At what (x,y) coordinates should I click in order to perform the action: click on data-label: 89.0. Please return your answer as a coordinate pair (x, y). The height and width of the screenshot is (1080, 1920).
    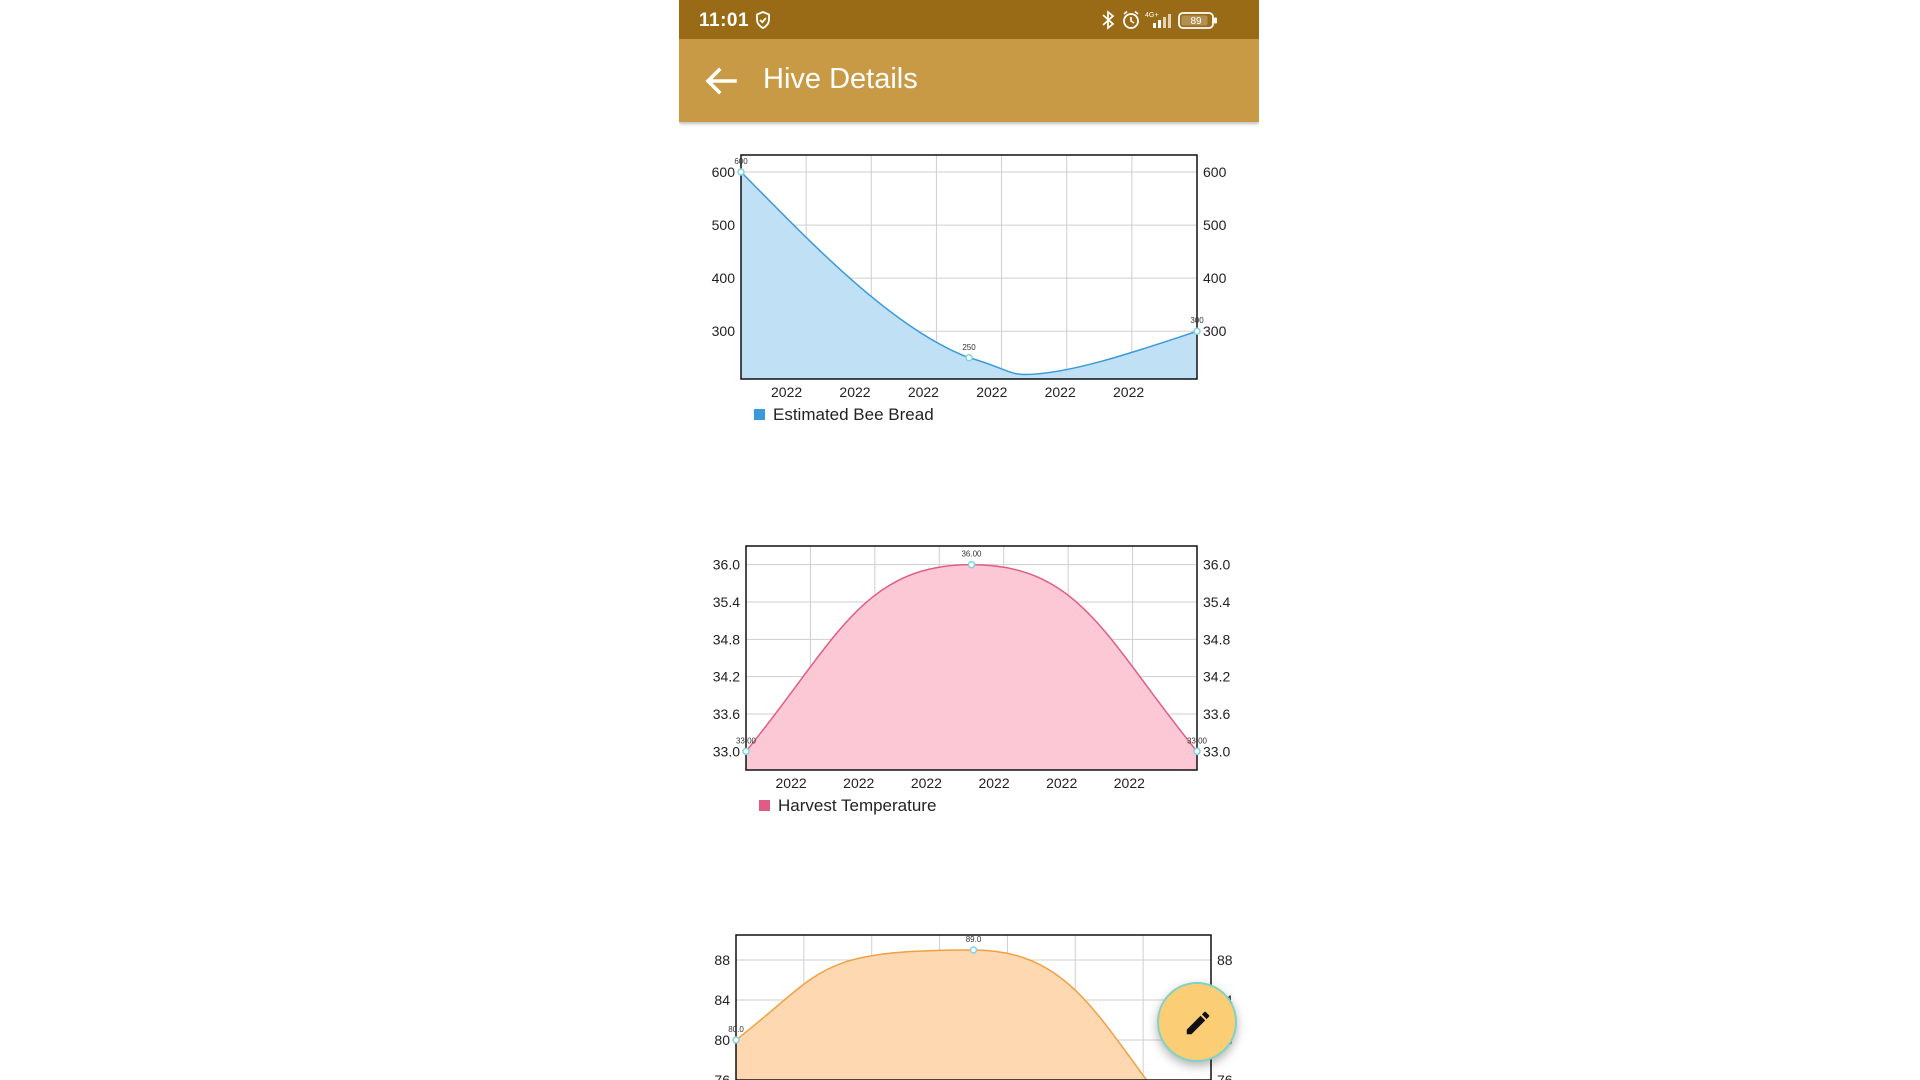
    Looking at the image, I should click on (974, 939).